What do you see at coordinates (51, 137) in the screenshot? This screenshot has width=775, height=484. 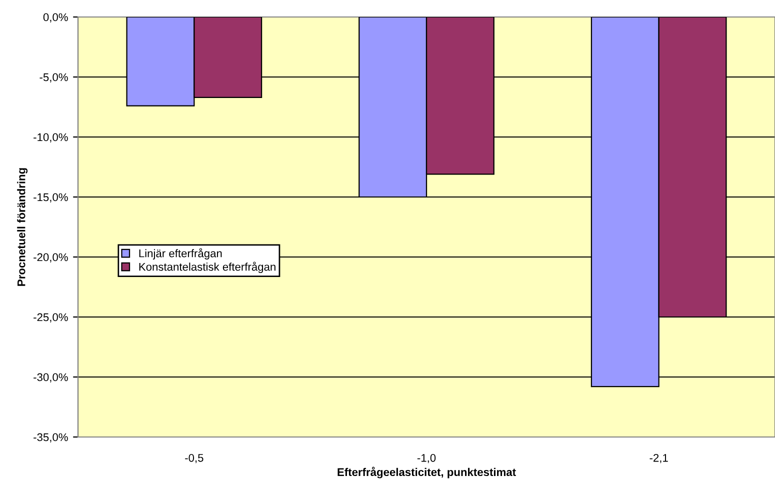 I see `y-tick-label: -10,0%` at bounding box center [51, 137].